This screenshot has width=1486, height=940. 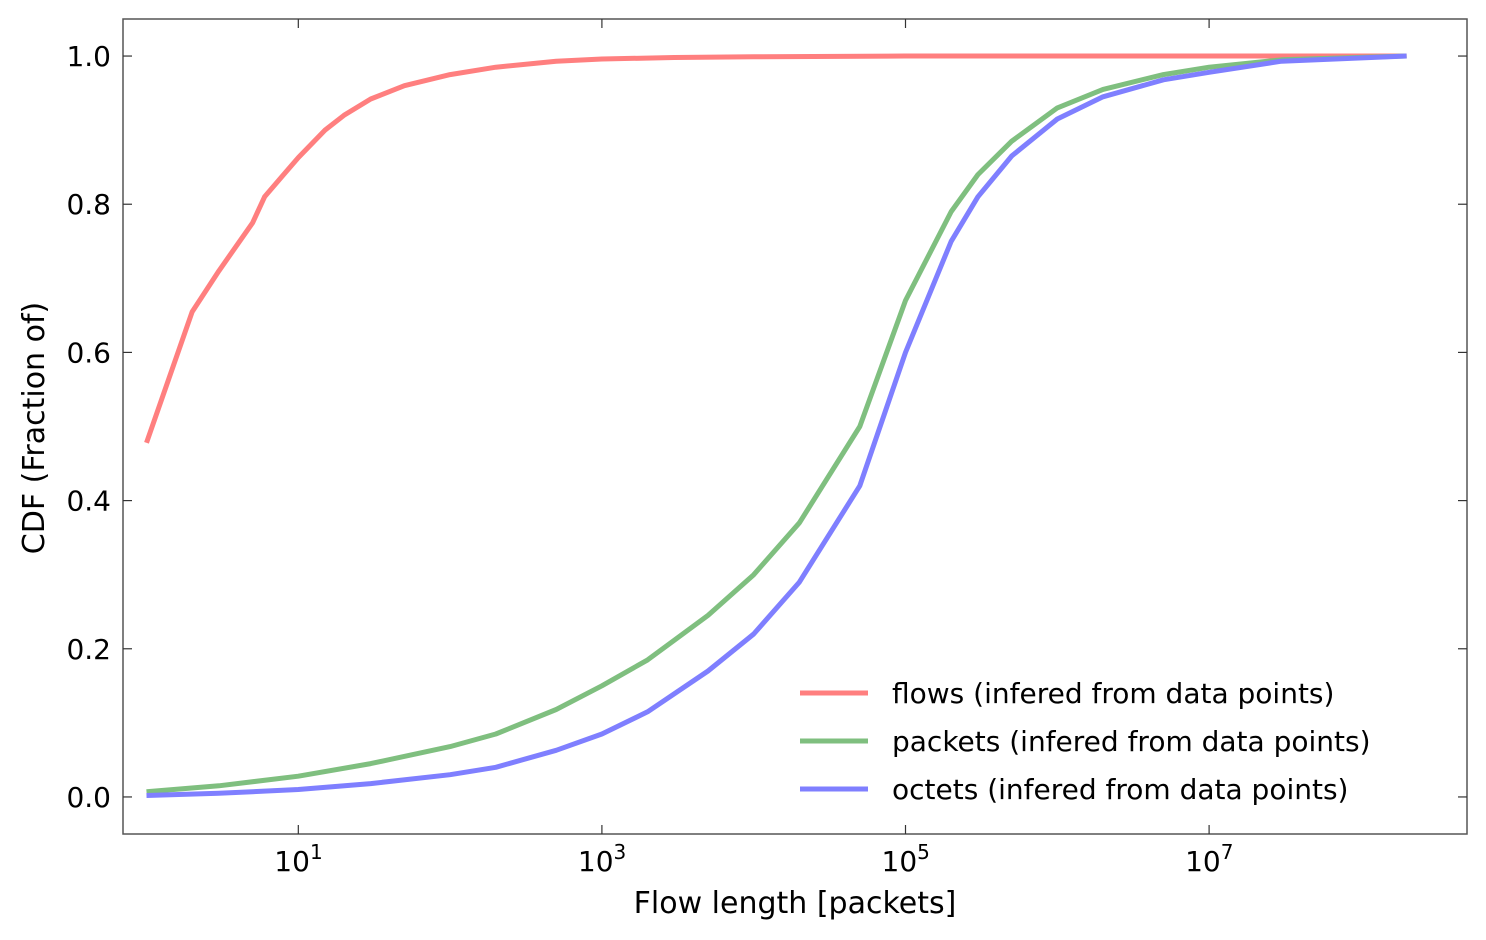 I want to click on legend-label-1: packets (infered from data points), so click(x=1131, y=741).